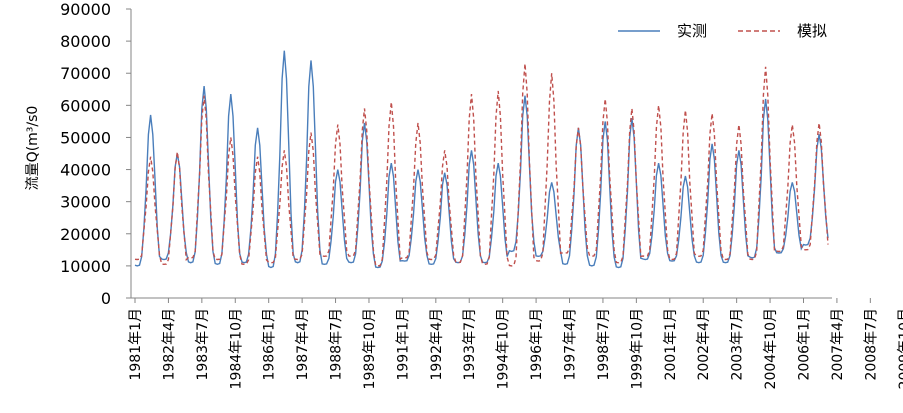 Image resolution: width=903 pixels, height=413 pixels. Describe the element at coordinates (85, 9) in the screenshot. I see `y-tick-label: 90000` at that location.